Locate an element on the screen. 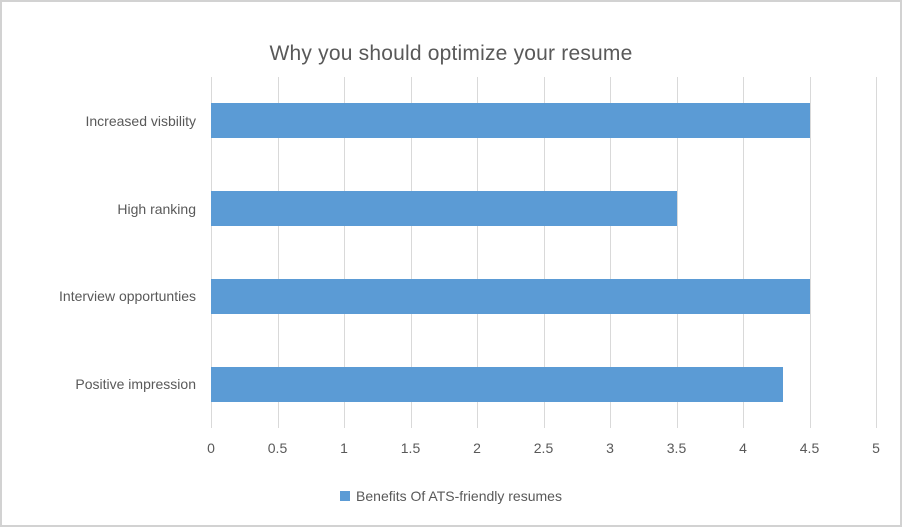 This screenshot has height=527, width=902. x-tick-label: 2.5 is located at coordinates (543, 448).